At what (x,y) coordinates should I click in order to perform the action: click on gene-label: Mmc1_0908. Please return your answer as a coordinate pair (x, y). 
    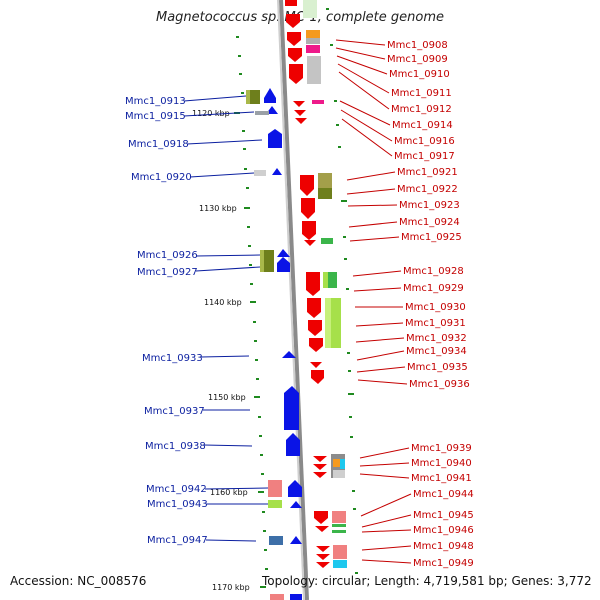
    Looking at the image, I should click on (417, 45).